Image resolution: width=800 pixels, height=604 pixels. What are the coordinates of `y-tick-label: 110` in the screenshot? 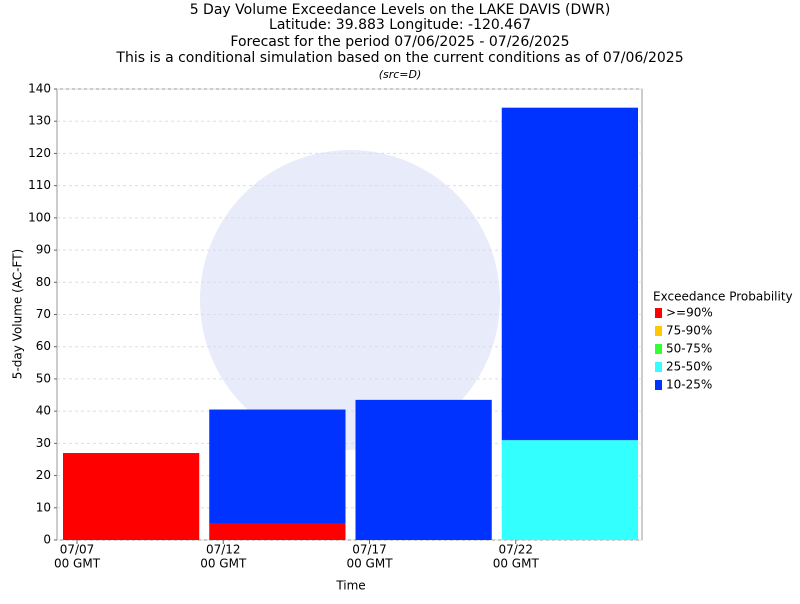 It's located at (39, 185).